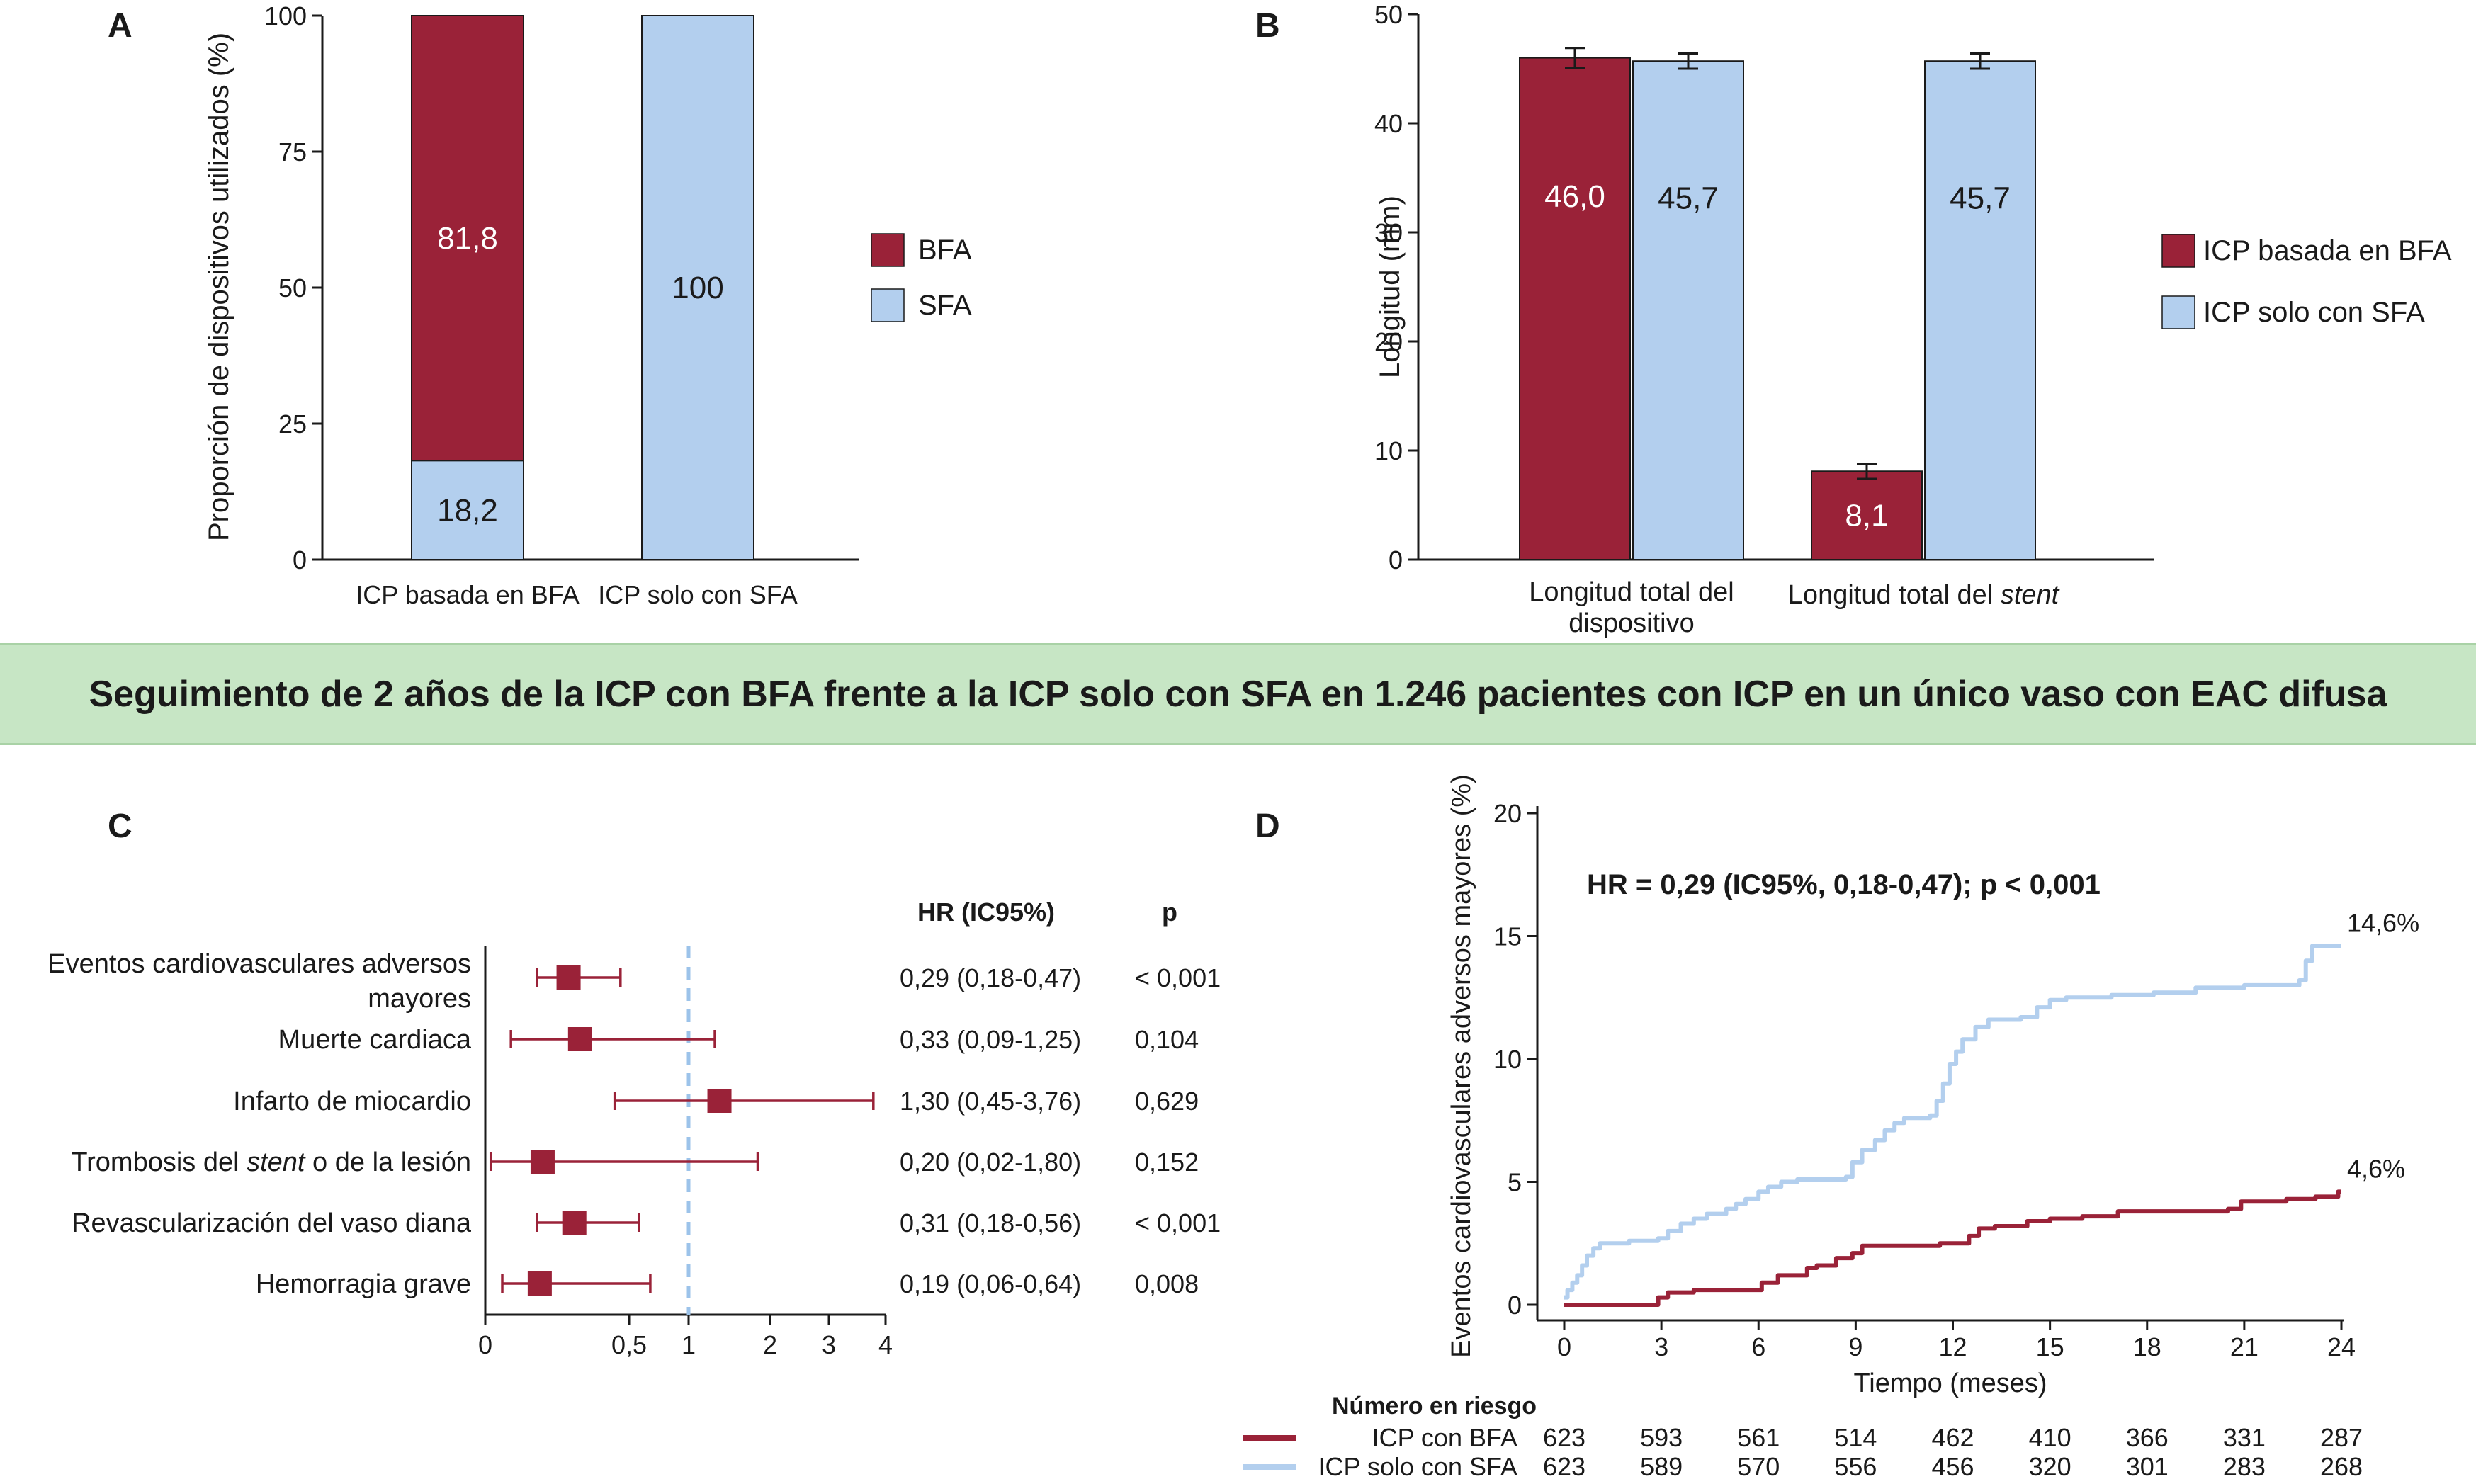 The image size is (2476, 1484). What do you see at coordinates (2244, 1466) in the screenshot?
I see `d-risk-value: 283` at bounding box center [2244, 1466].